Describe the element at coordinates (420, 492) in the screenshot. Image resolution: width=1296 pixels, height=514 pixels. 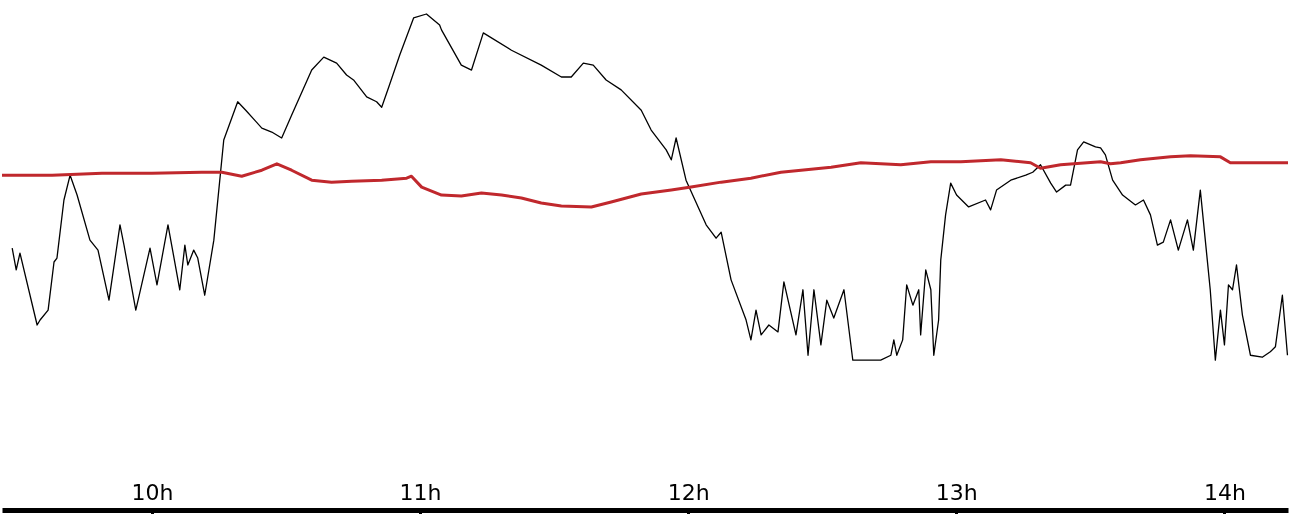
I see `x-tick-label: 11h` at that location.